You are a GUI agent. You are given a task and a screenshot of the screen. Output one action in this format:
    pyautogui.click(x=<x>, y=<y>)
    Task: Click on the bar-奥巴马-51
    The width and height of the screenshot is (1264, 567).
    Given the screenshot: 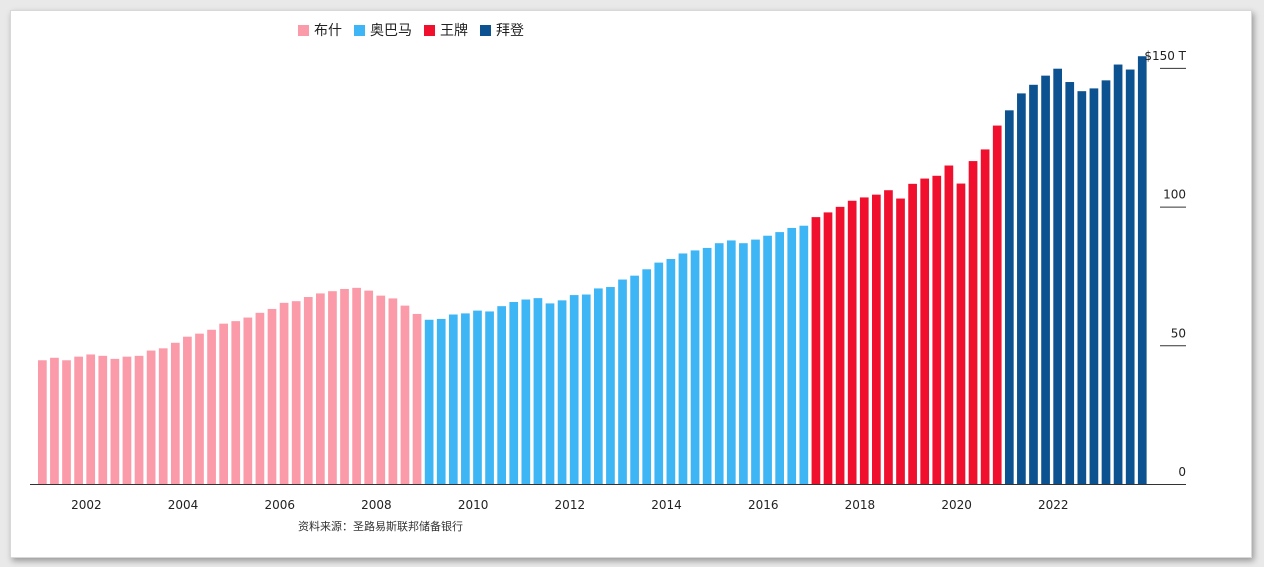 What is the action you would take?
    pyautogui.click(x=659, y=373)
    